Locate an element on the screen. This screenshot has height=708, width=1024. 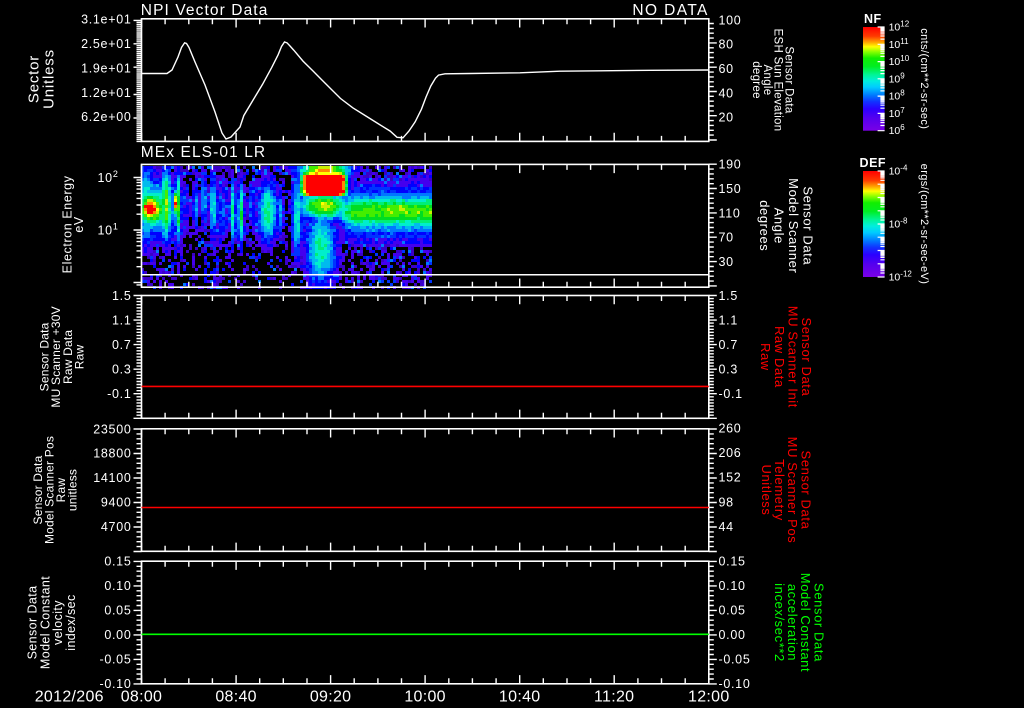
svg-text: DEF is located at coordinates (873, 163).